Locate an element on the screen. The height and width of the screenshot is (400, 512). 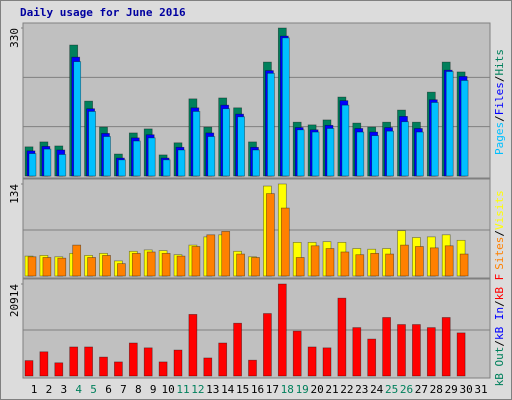
x-tick-label: 11 is located at coordinates (182, 389).